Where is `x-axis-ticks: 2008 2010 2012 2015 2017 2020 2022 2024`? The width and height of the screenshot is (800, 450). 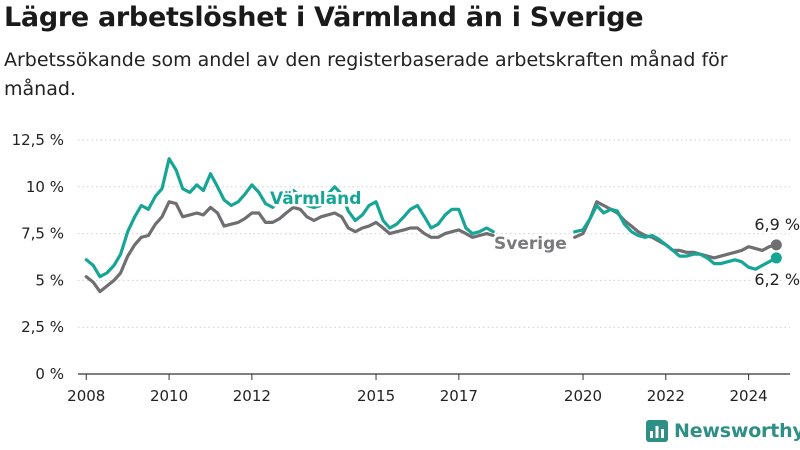
x-axis-ticks: 2008 2010 2012 2015 2017 2020 2022 2024 is located at coordinates (417, 389).